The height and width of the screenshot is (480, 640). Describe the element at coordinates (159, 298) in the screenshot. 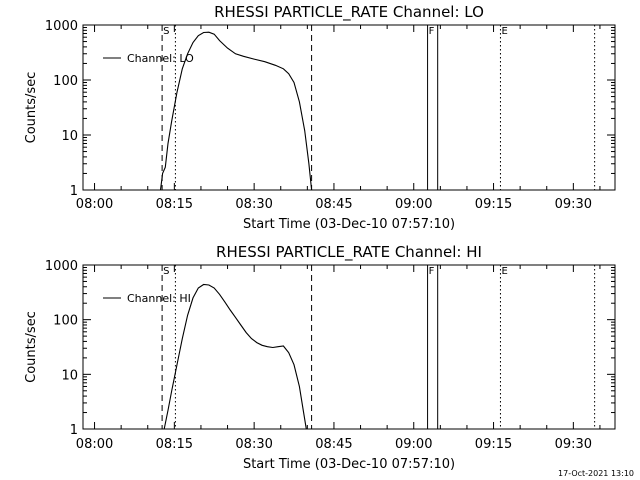

I see `legend-label: Channel: HI` at that location.